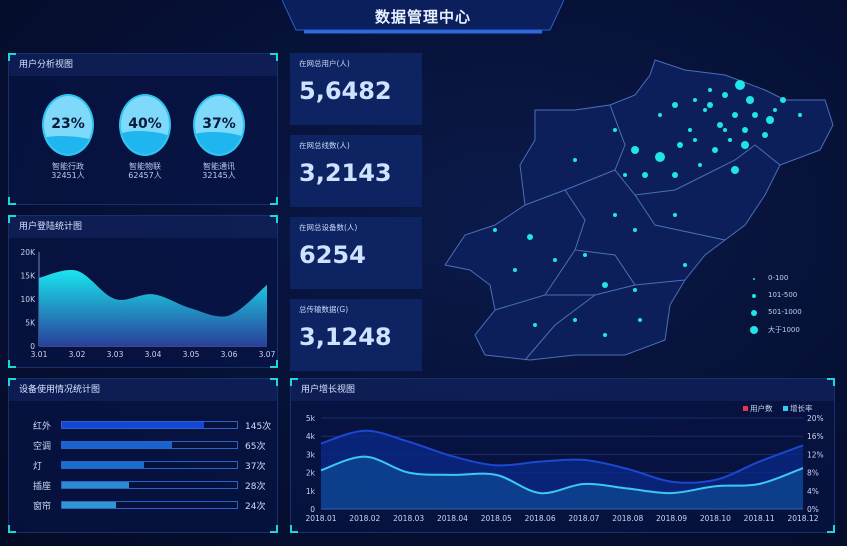 The image size is (847, 546). Describe the element at coordinates (627, 518) in the screenshot. I see `x-tick-label: 2018.08` at that location.